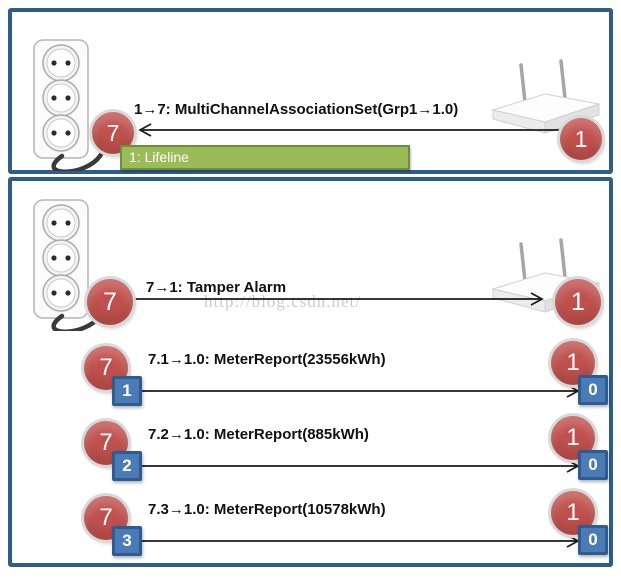 The width and height of the screenshot is (621, 580). I want to click on tamper-message-label: 7→1: Tamper Alarm, so click(216, 287).